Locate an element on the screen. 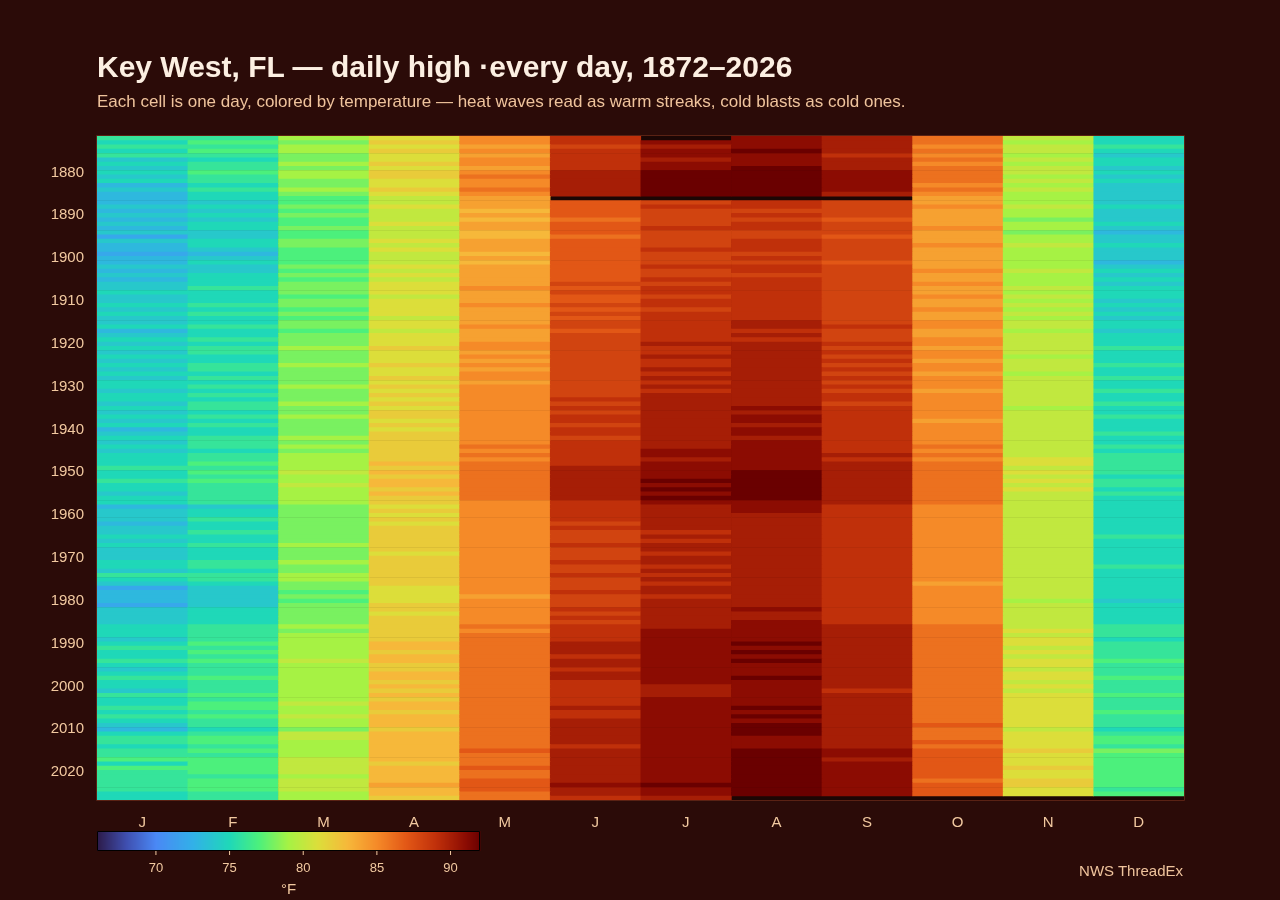 This screenshot has height=900, width=1280. y-tick-label: 2000 is located at coordinates (67, 685).